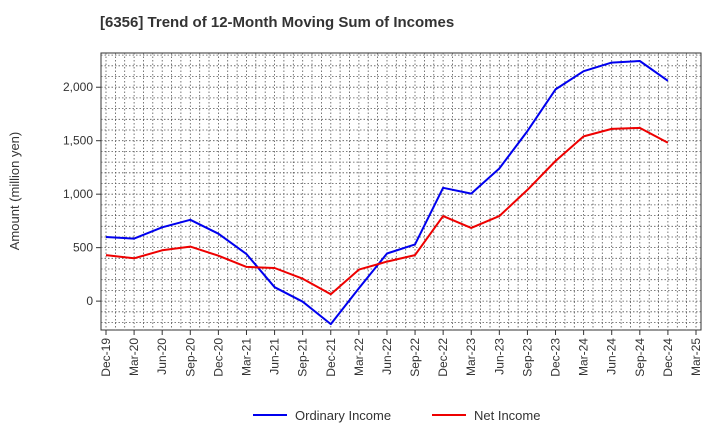 The image size is (720, 440). What do you see at coordinates (78, 87) in the screenshot?
I see `y-tick-label: 2,000` at bounding box center [78, 87].